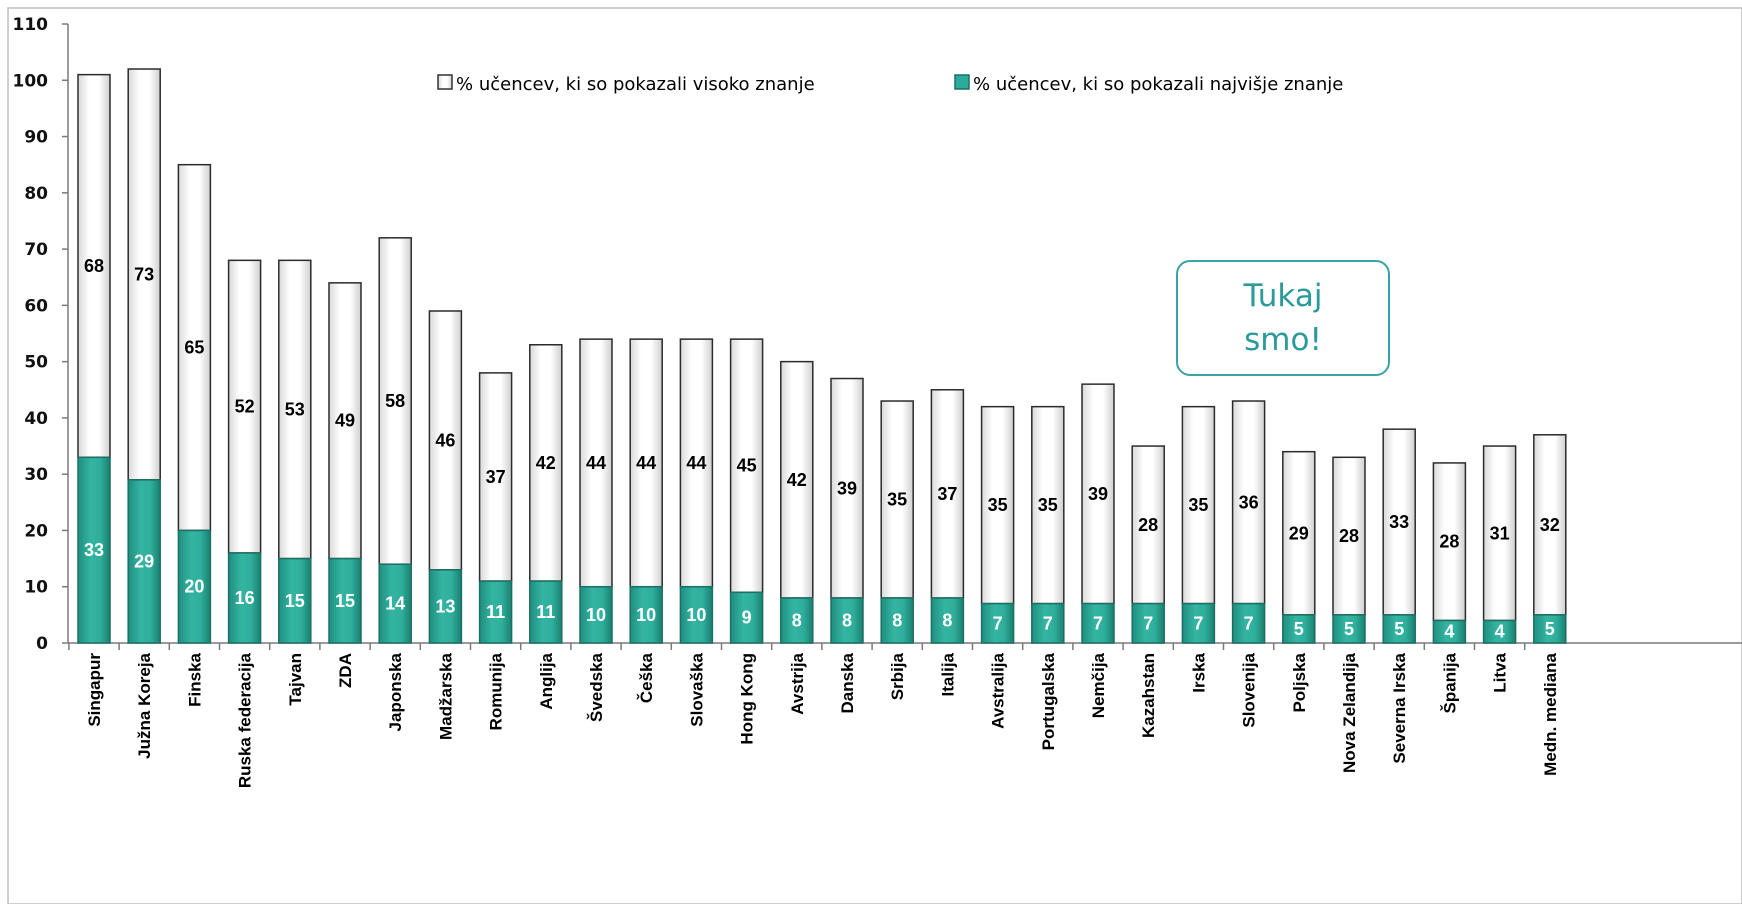  What do you see at coordinates (194, 679) in the screenshot?
I see `category-label: Finska` at bounding box center [194, 679].